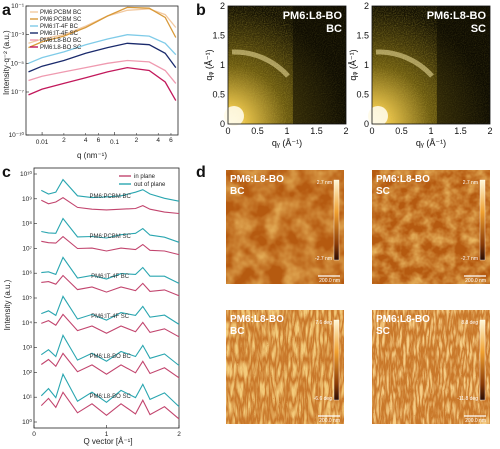  I want to click on giwaxs-dark-region, so click(463, 65).